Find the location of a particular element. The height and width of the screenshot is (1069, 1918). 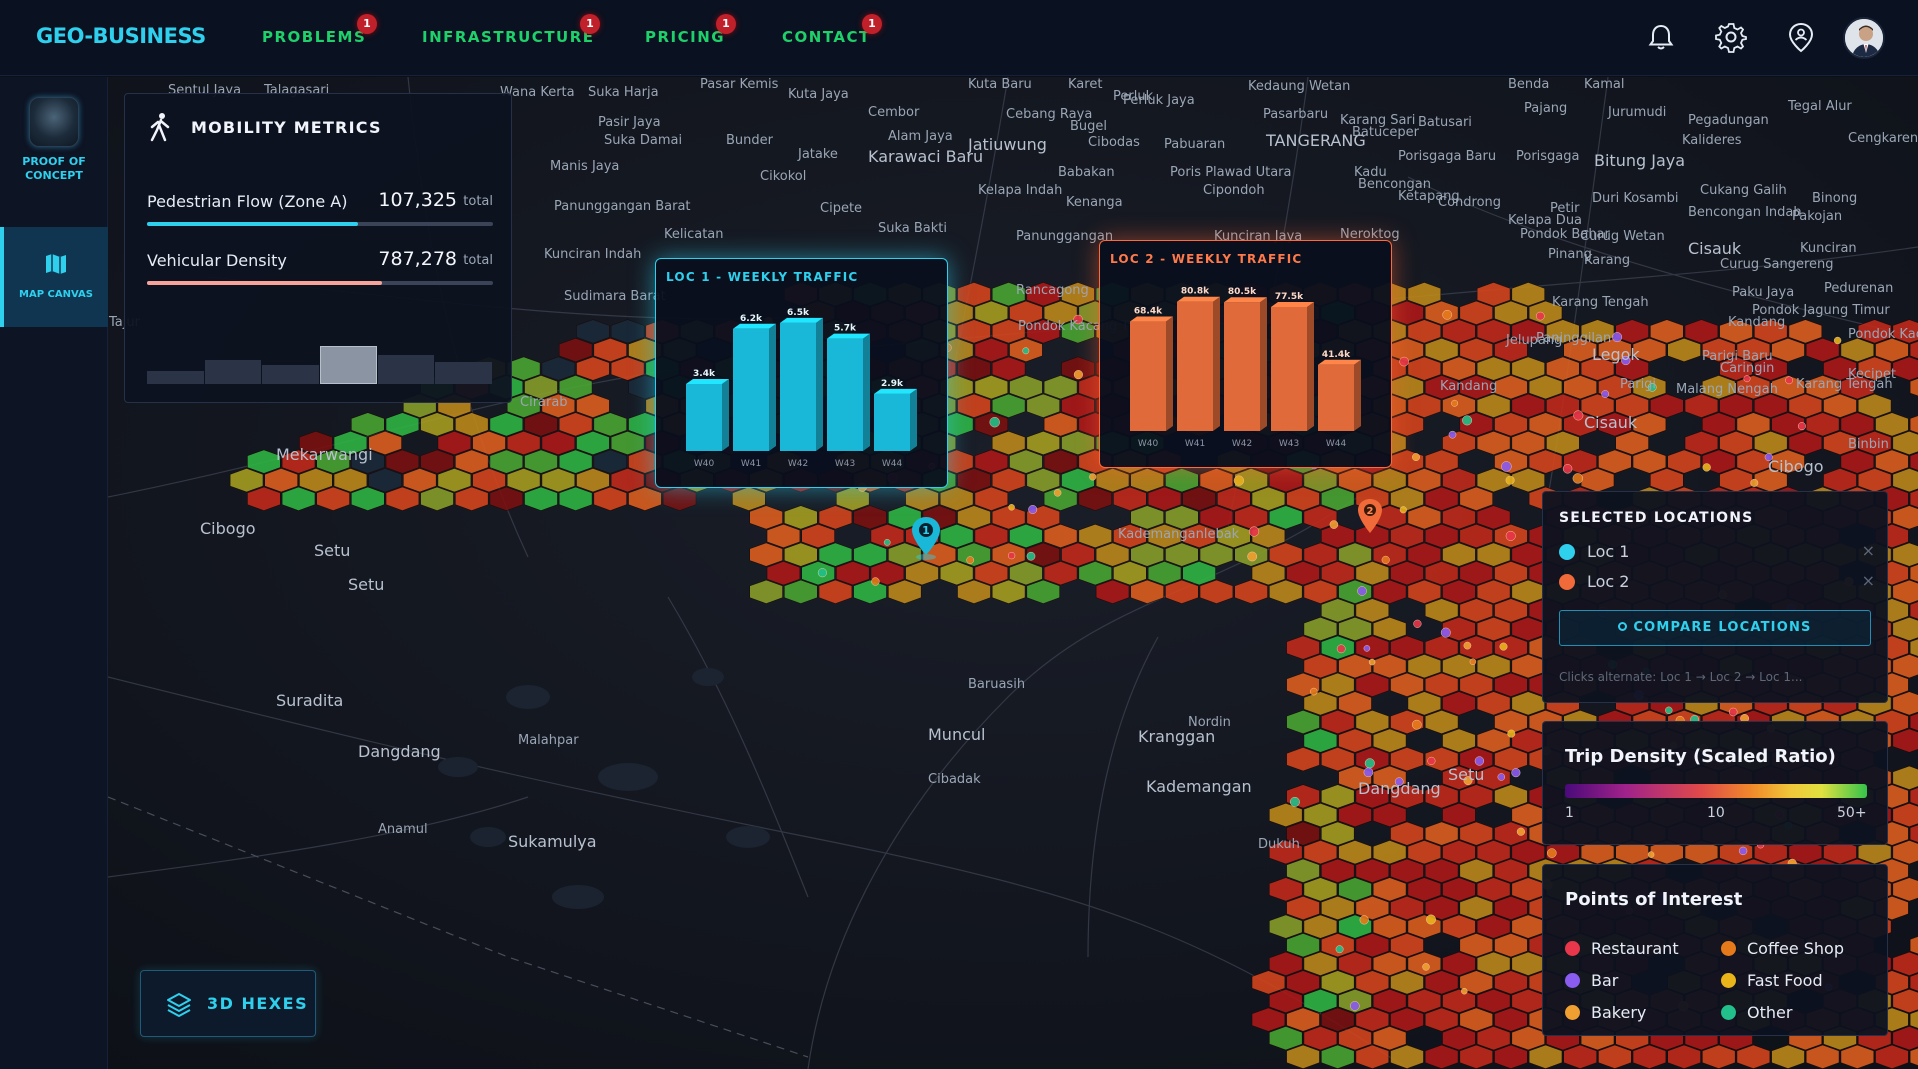

loc1-map-pin: 1 is located at coordinates (926, 538).